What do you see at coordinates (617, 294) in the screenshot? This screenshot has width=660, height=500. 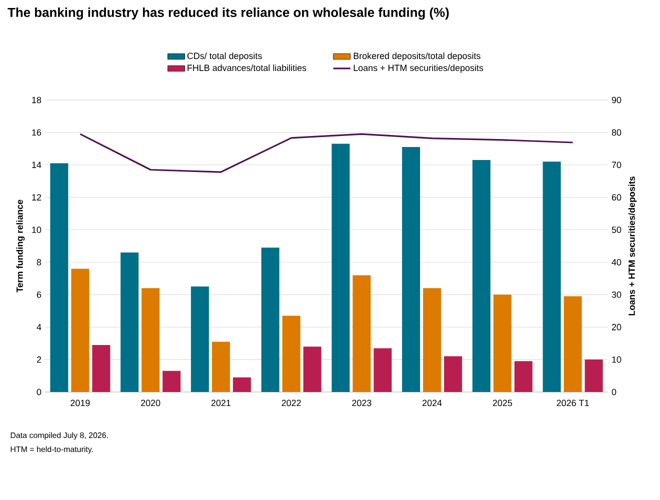 I see `y2-tick-label: 30` at bounding box center [617, 294].